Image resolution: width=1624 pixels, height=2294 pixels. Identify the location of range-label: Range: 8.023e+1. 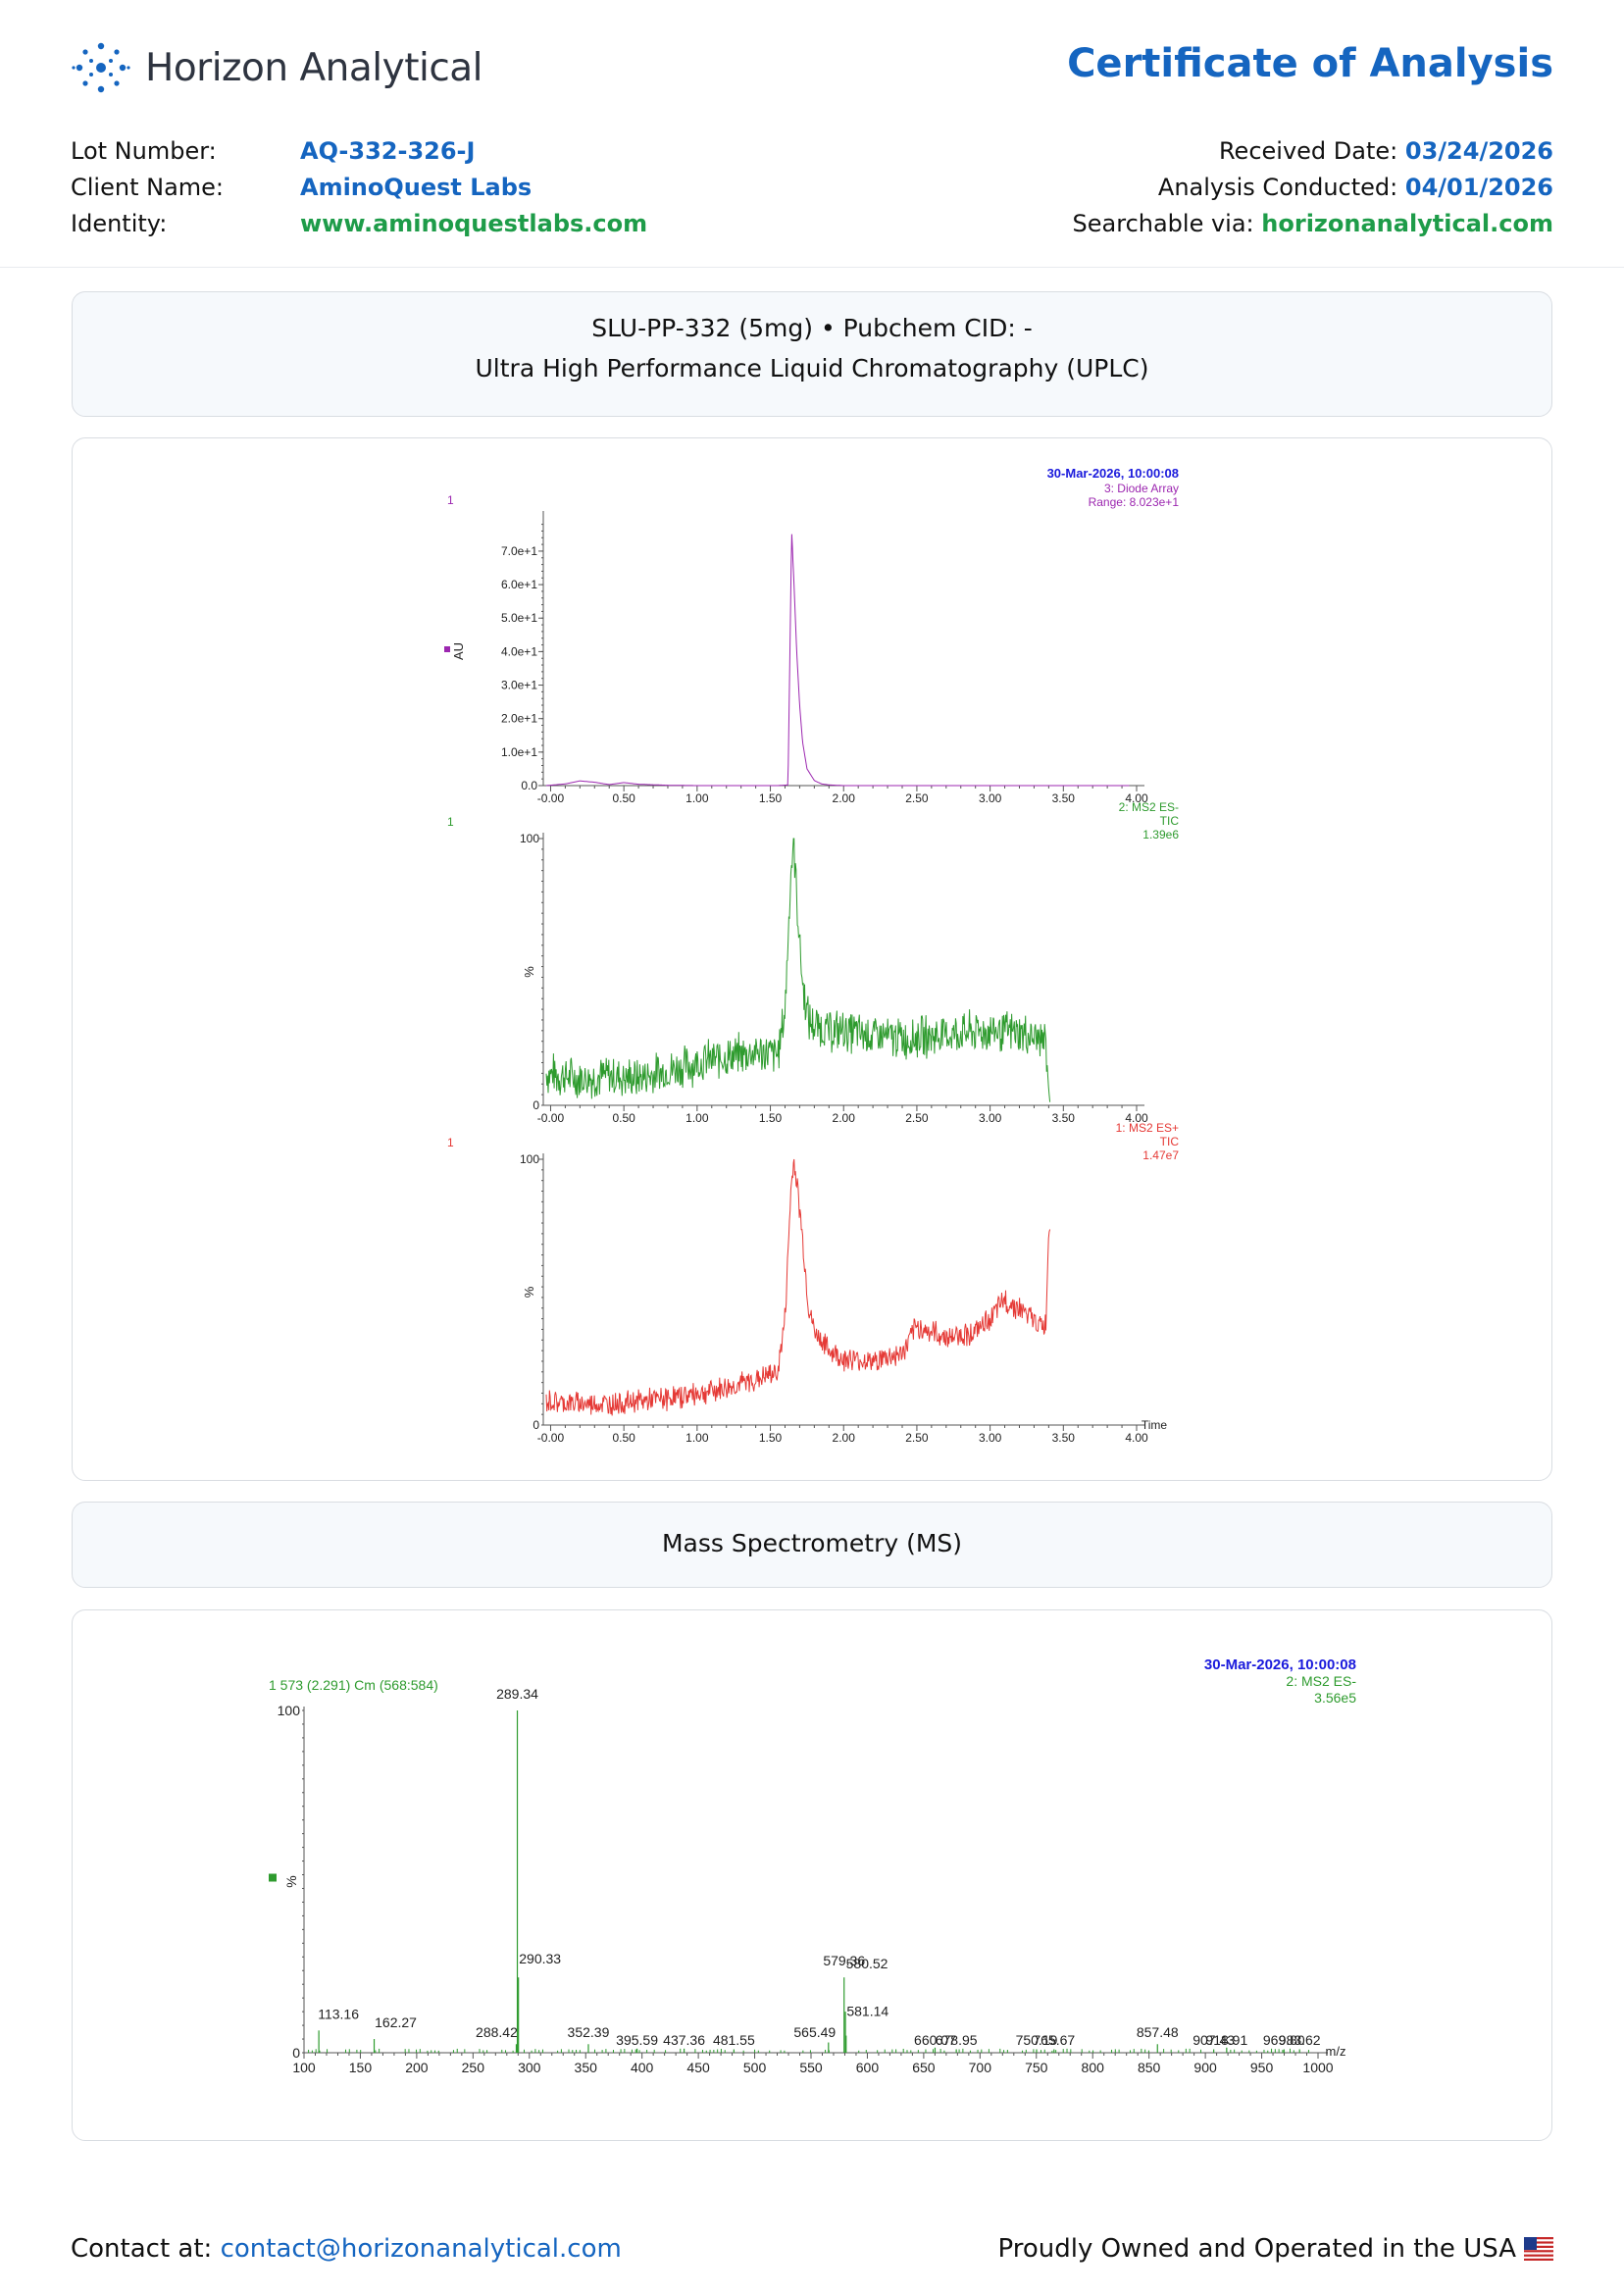
(1134, 502).